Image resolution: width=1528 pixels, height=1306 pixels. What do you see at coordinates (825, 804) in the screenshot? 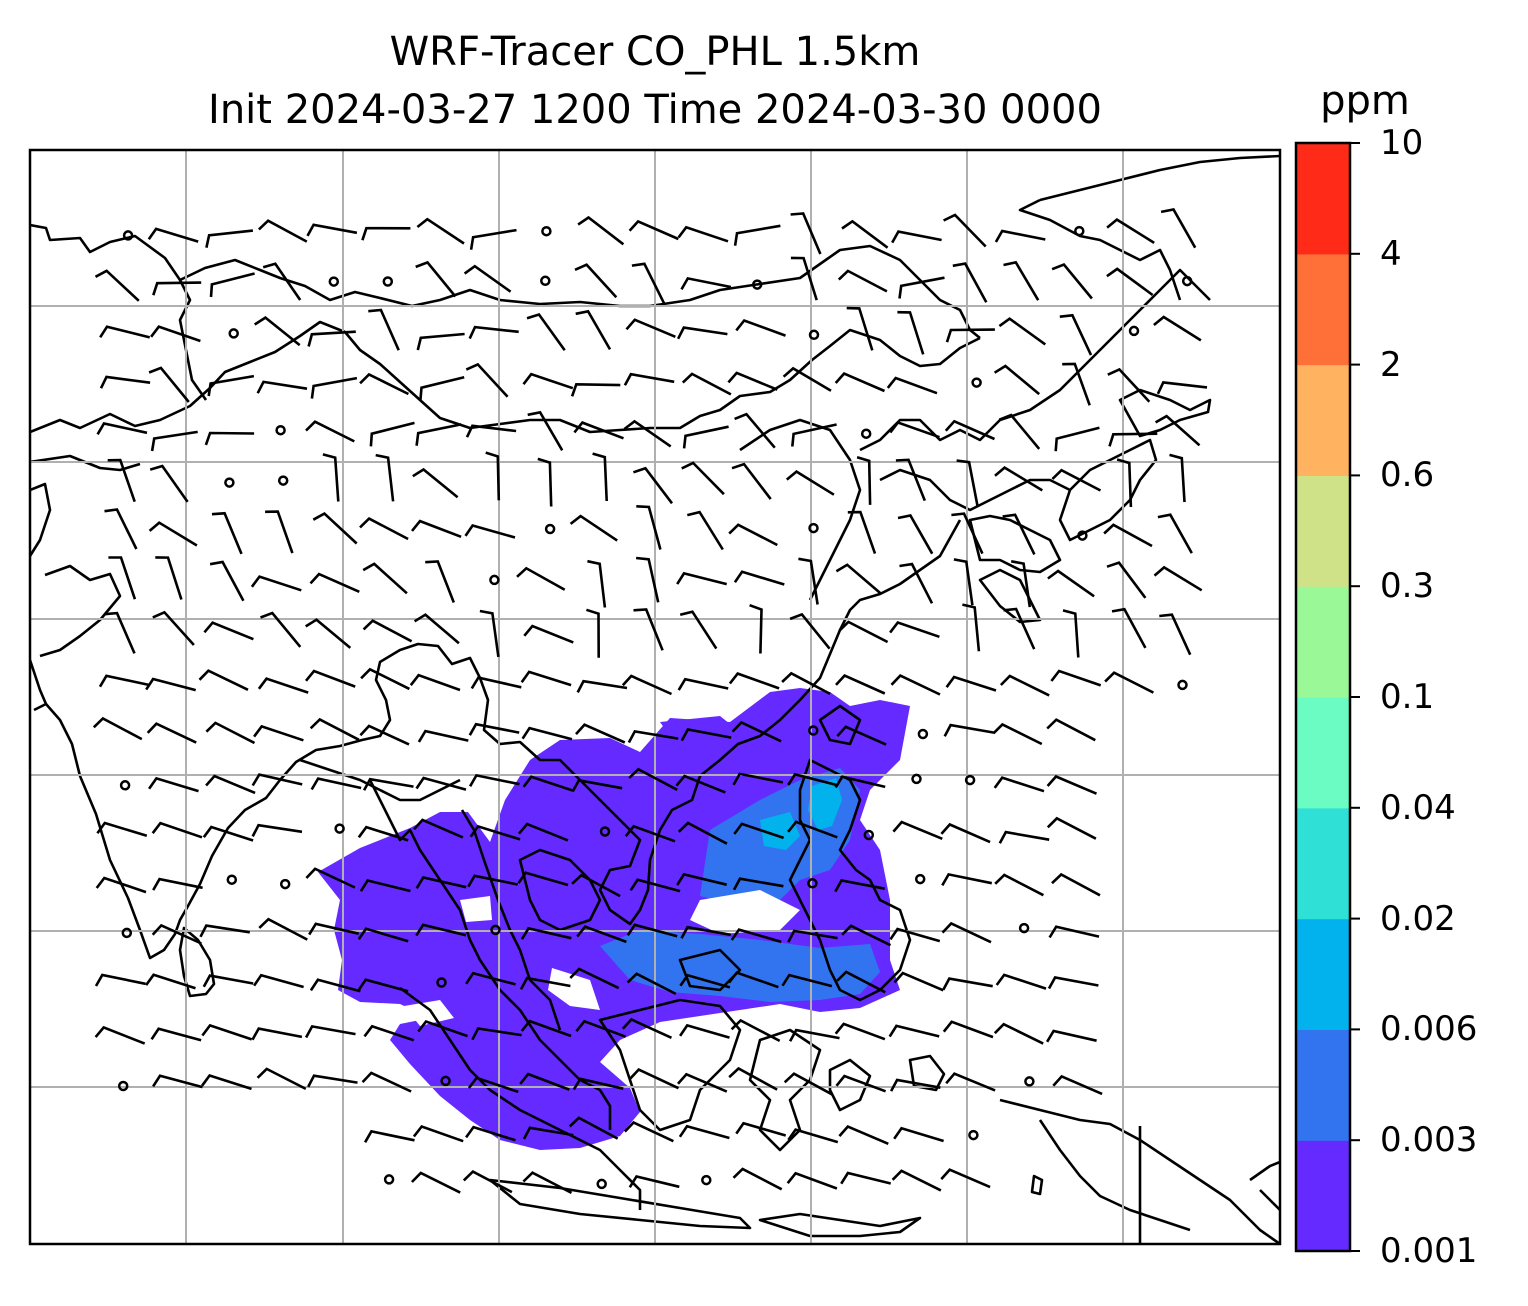
I see `plume-high-concentration` at bounding box center [825, 804].